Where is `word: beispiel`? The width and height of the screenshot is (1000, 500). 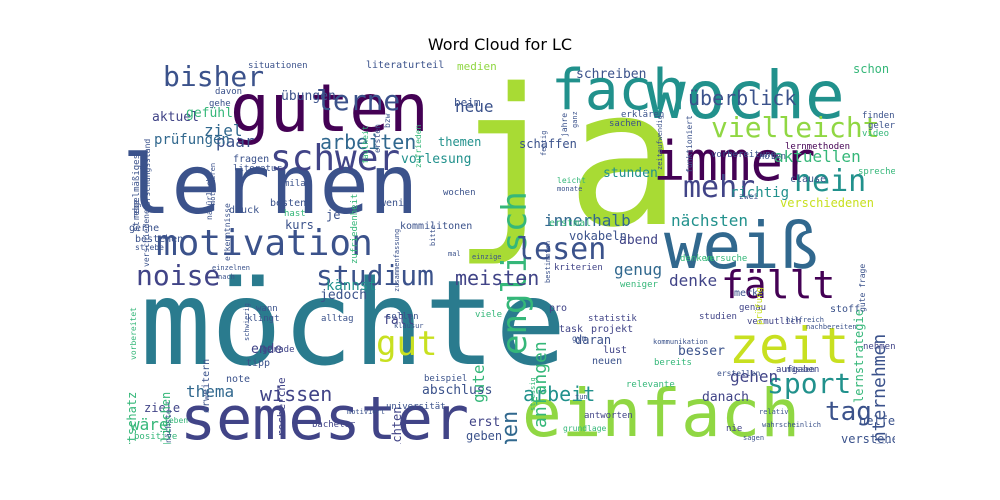 word: beispiel is located at coordinates (446, 379).